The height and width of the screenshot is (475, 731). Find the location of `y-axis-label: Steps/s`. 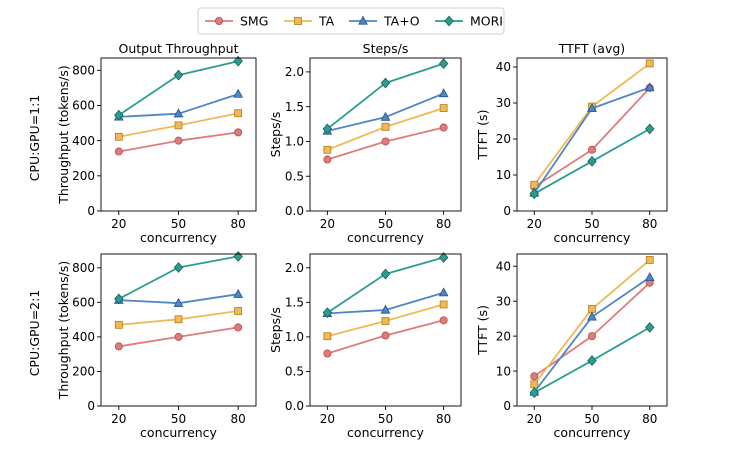

y-axis-label: Steps/s is located at coordinates (275, 135).